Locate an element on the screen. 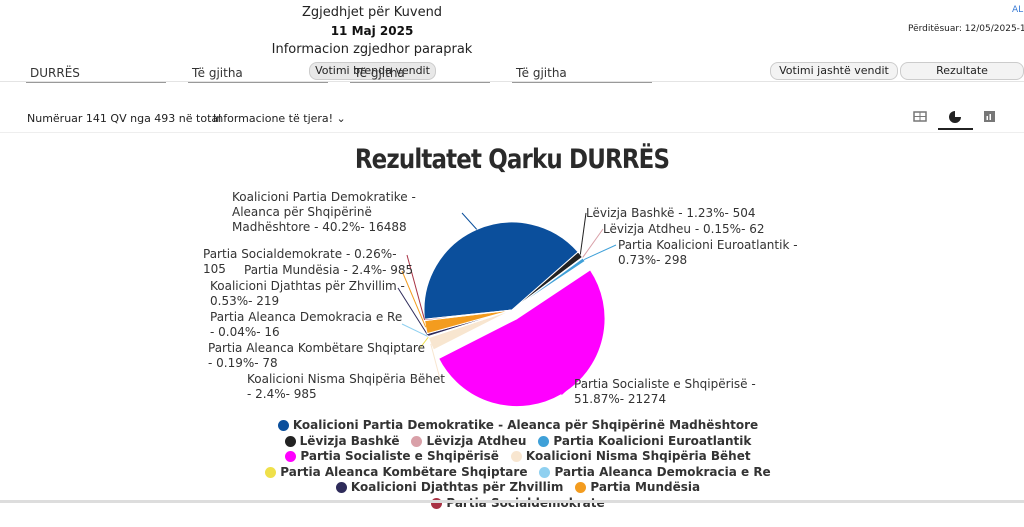 The height and width of the screenshot is (527, 1024). legend-label: Partia Koalicioni Euroatlantik is located at coordinates (652, 440).